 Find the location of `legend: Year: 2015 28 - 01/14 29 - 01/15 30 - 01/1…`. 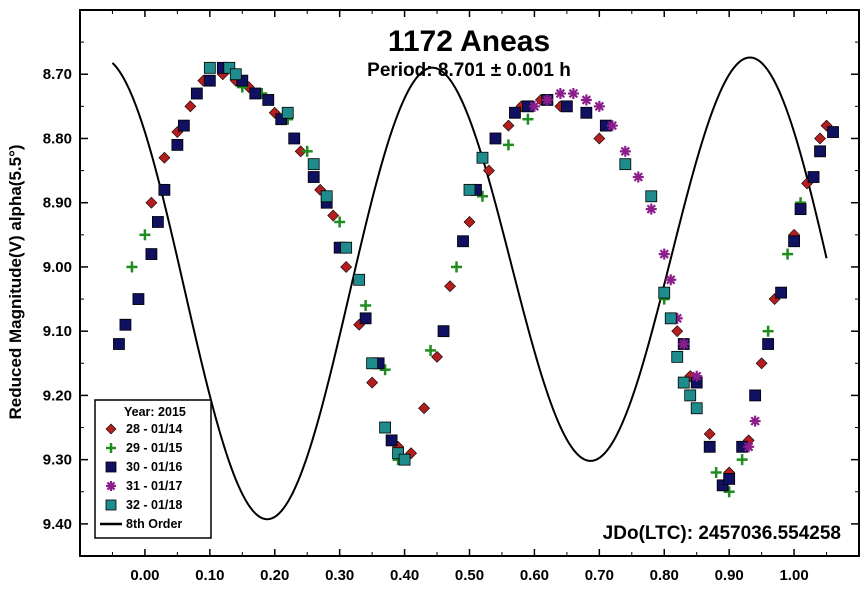

legend: Year: 2015 28 - 01/14 29 - 01/15 30 - 01/1… is located at coordinates (153, 469).